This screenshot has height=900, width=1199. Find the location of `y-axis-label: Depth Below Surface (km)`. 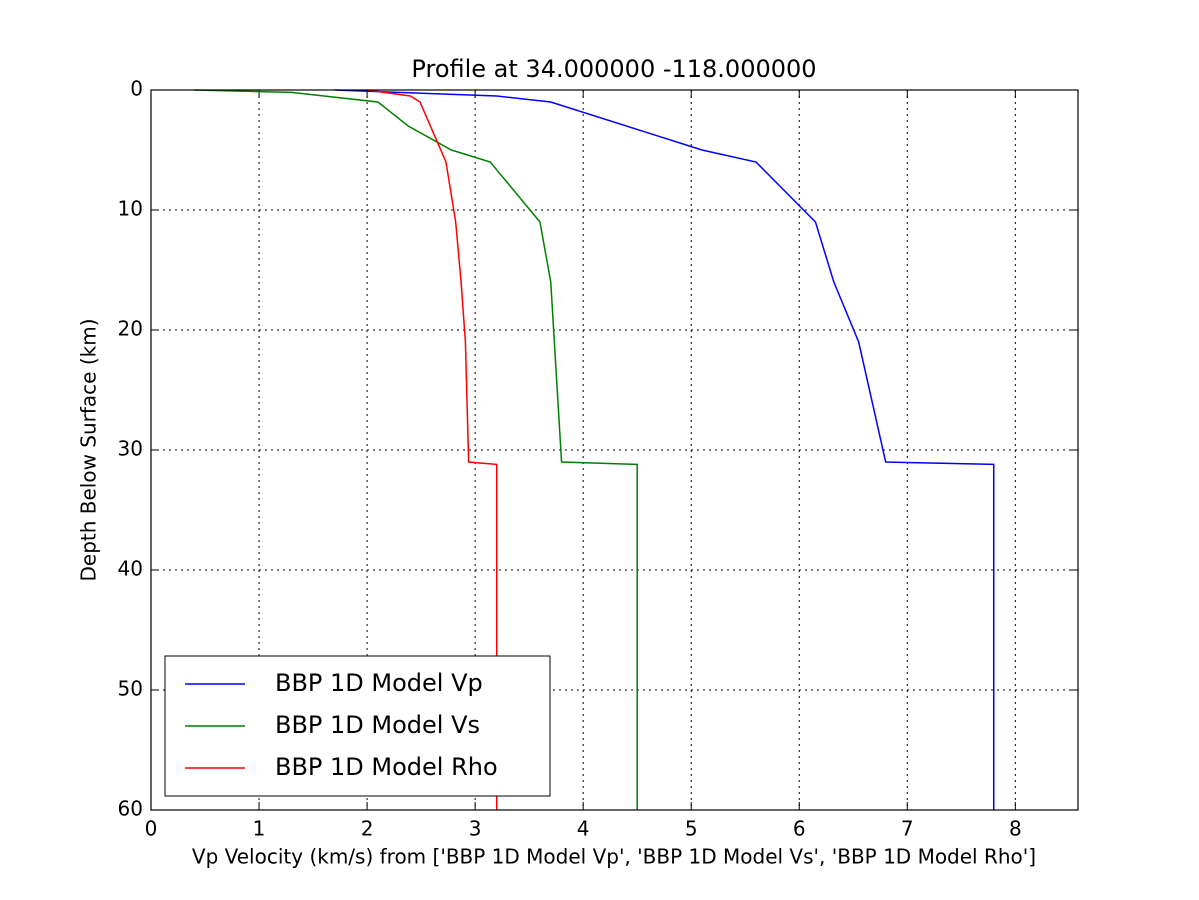

y-axis-label: Depth Below Surface (km) is located at coordinates (89, 449).